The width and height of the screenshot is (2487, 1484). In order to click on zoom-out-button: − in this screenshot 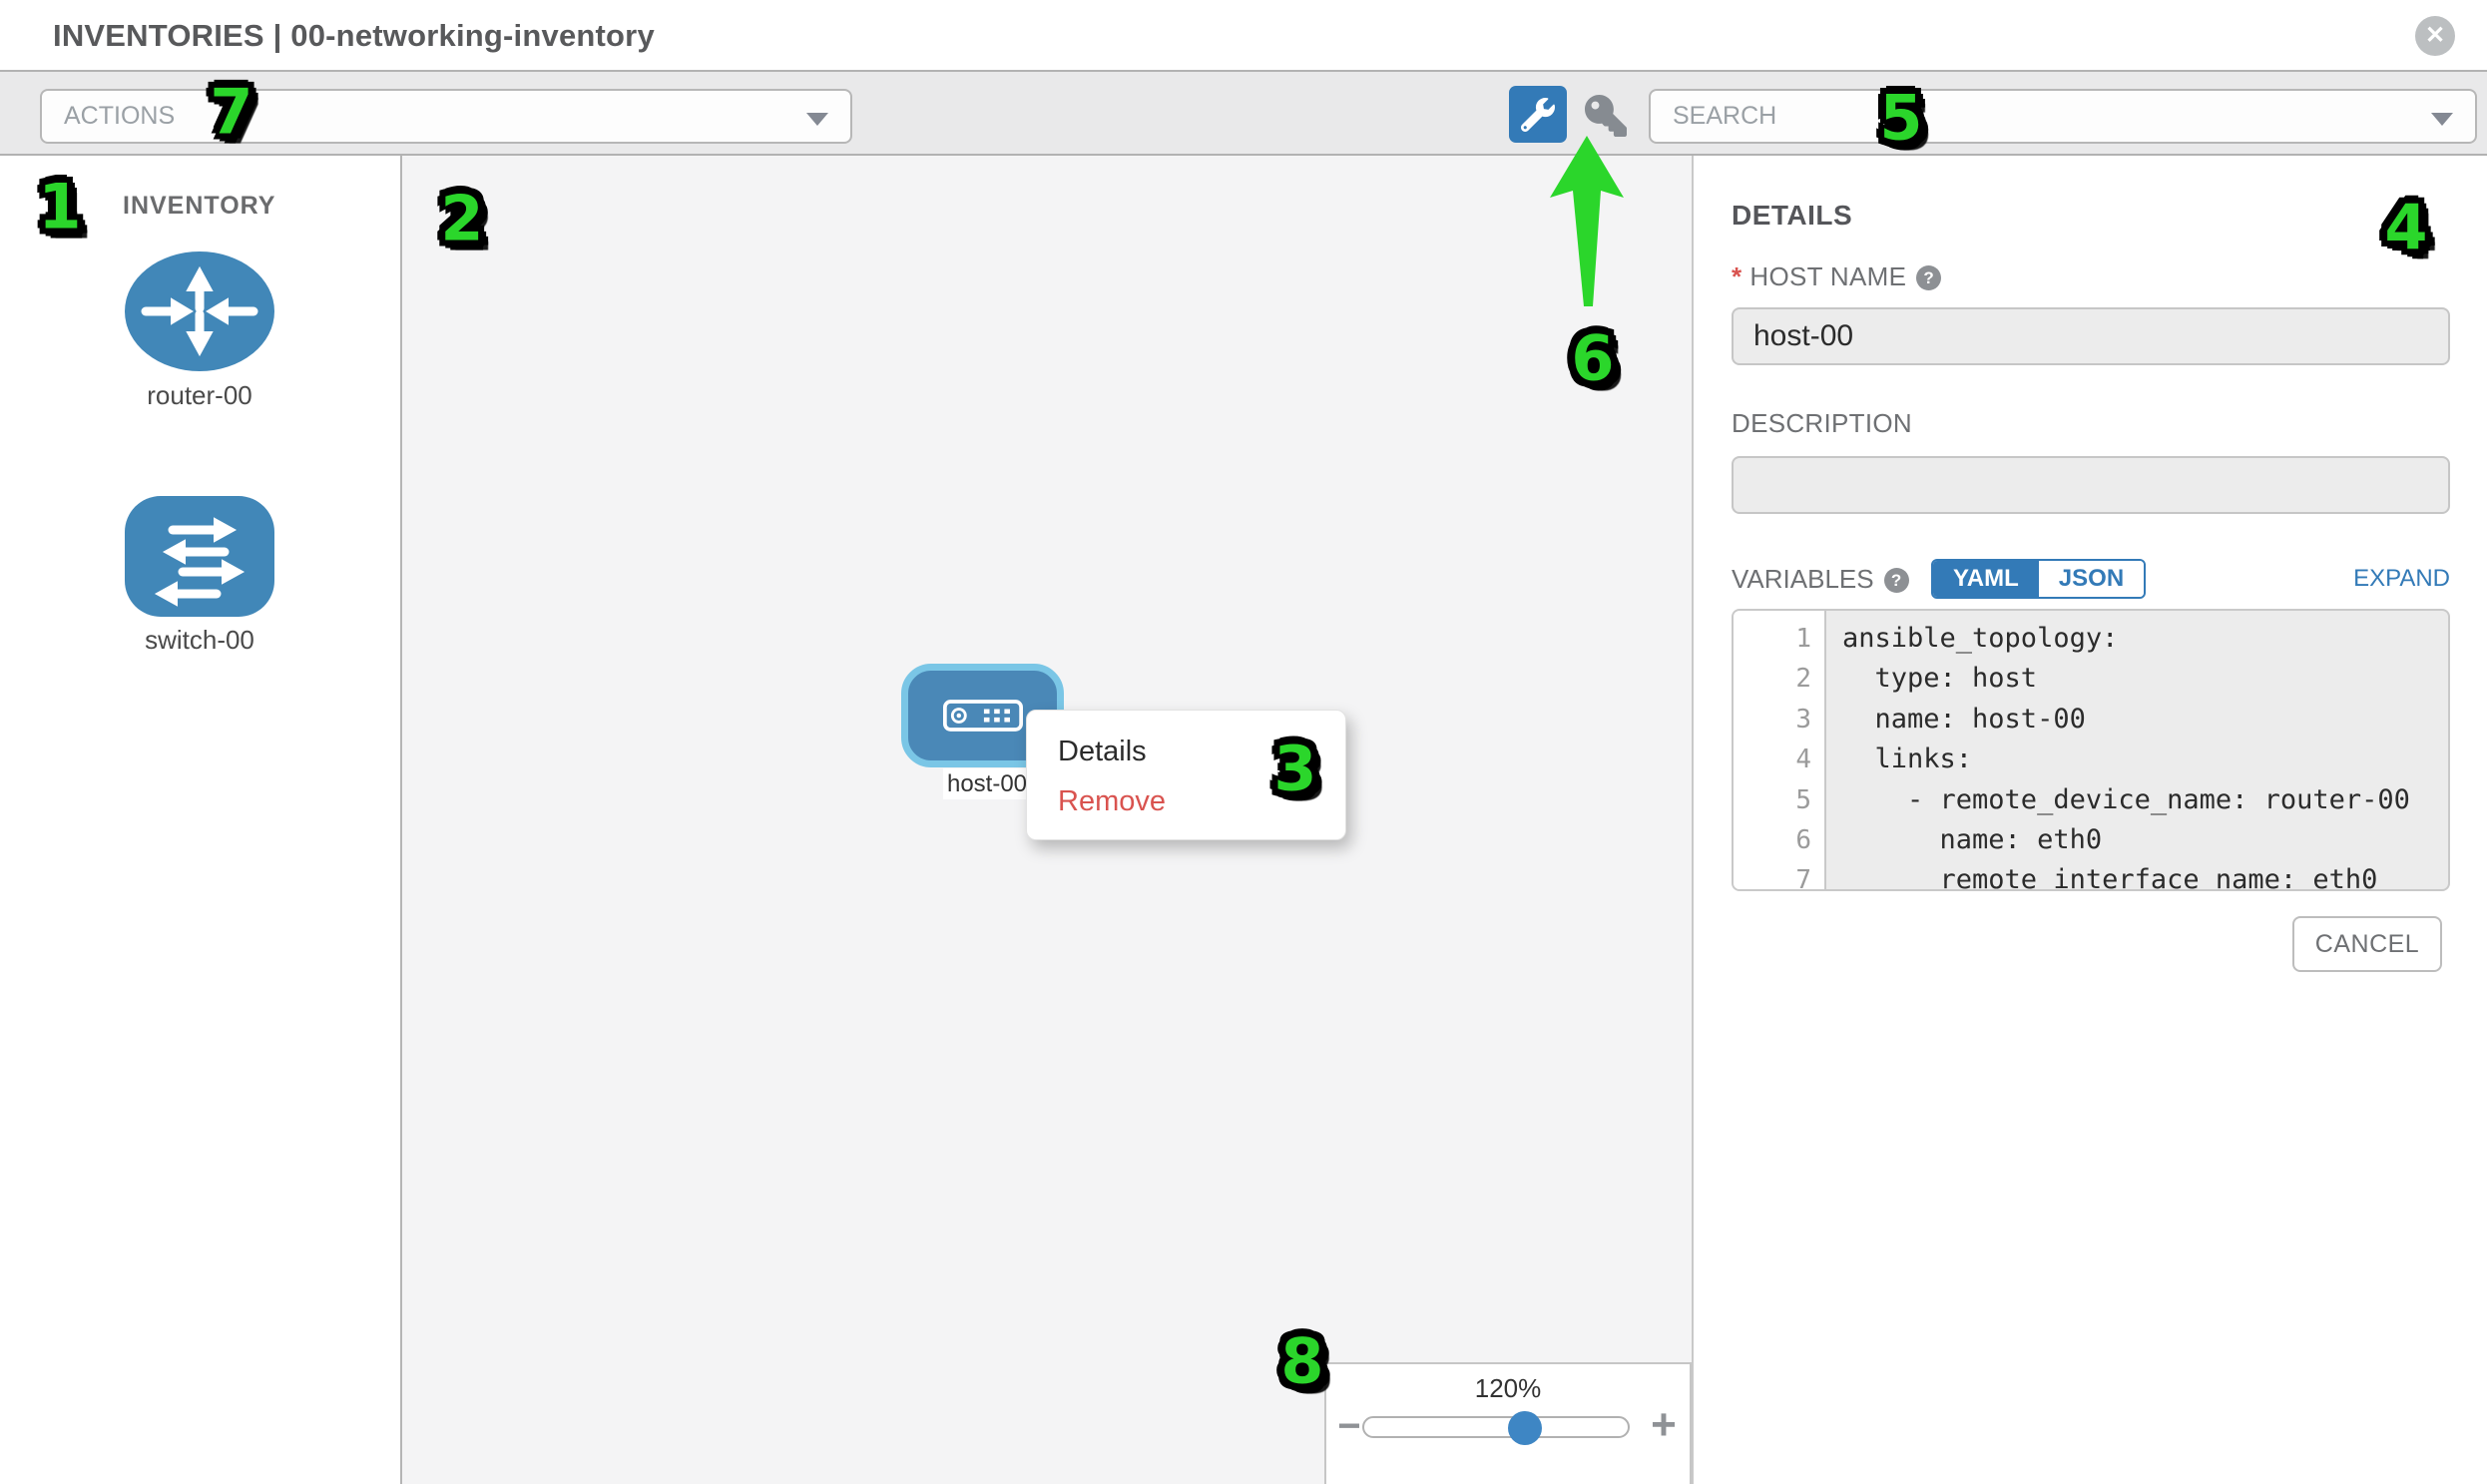, I will do `click(1349, 1426)`.